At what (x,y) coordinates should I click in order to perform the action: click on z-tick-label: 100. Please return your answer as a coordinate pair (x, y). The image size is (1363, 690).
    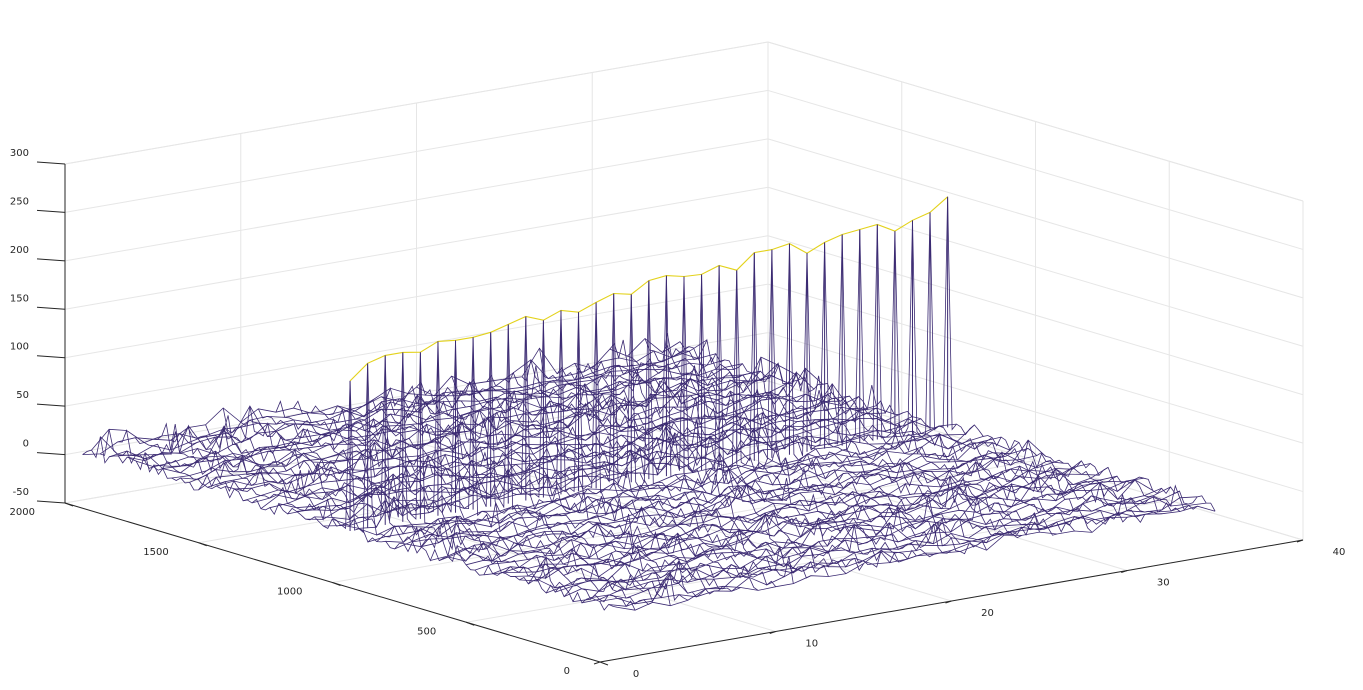
    Looking at the image, I should click on (19, 347).